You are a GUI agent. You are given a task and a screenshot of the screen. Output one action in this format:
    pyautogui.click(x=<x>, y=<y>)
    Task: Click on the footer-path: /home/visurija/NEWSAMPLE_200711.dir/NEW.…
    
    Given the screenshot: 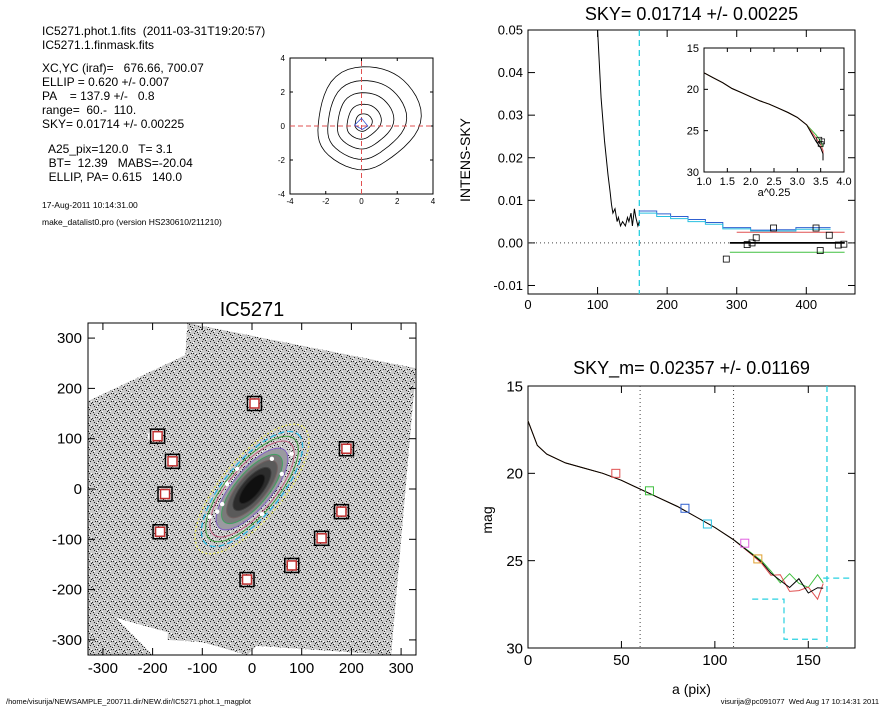 What is the action you would take?
    pyautogui.click(x=128, y=701)
    